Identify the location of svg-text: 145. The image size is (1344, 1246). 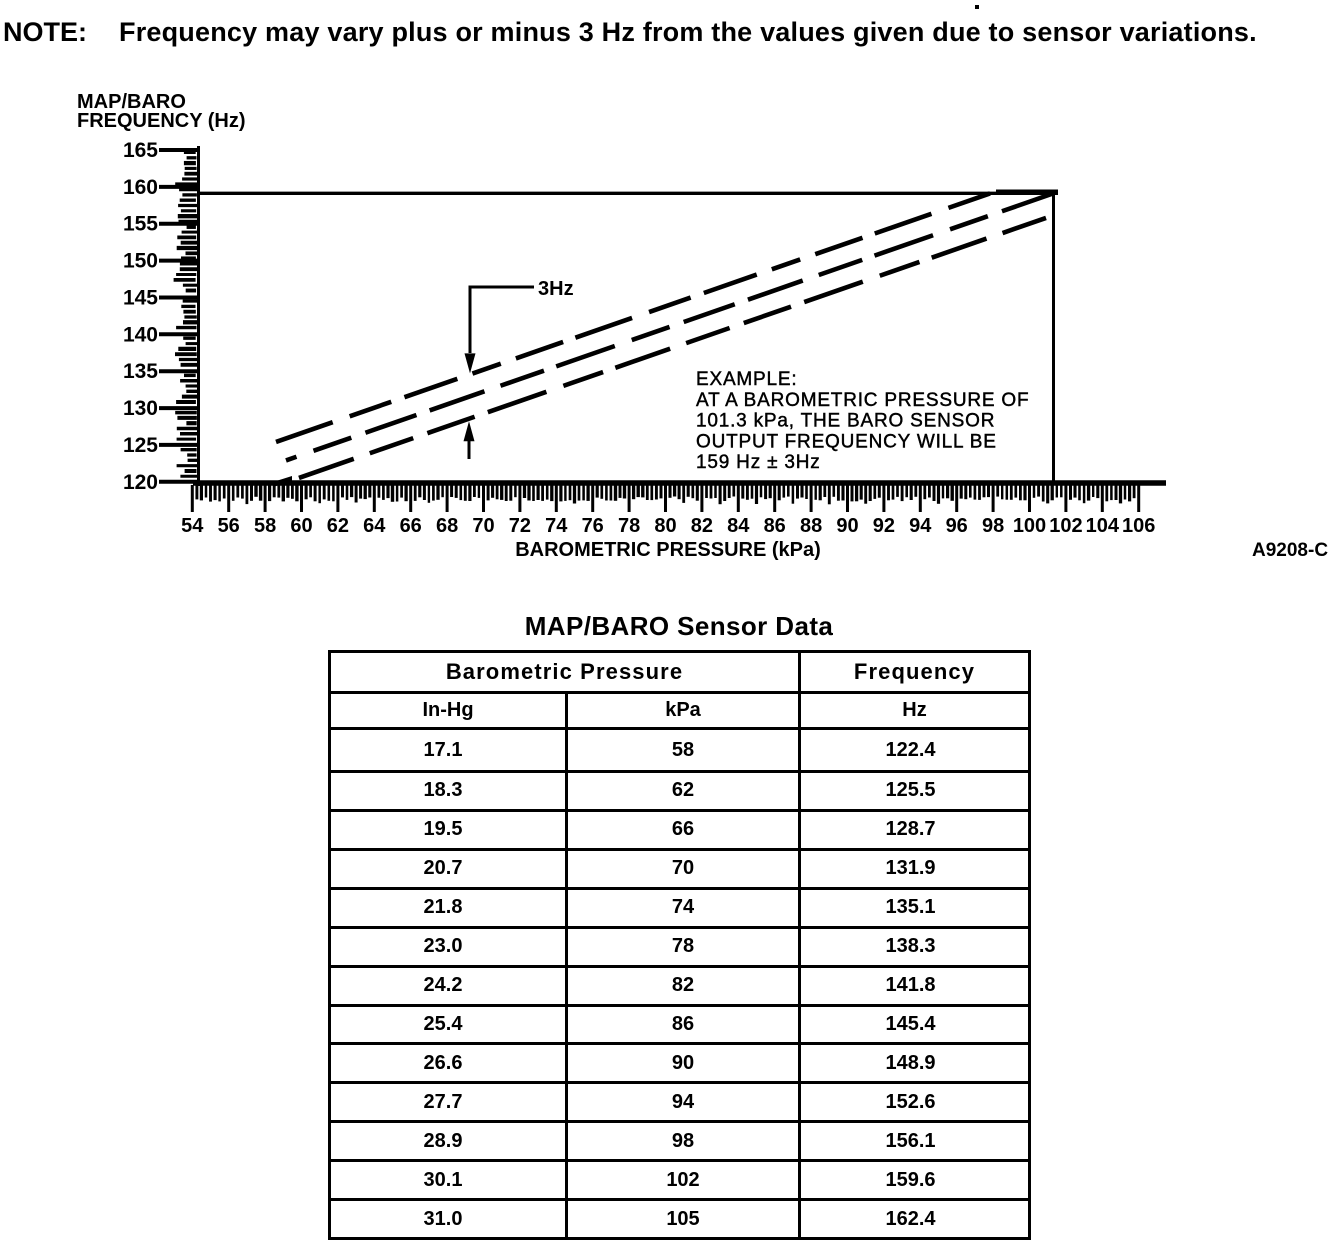
(140, 297).